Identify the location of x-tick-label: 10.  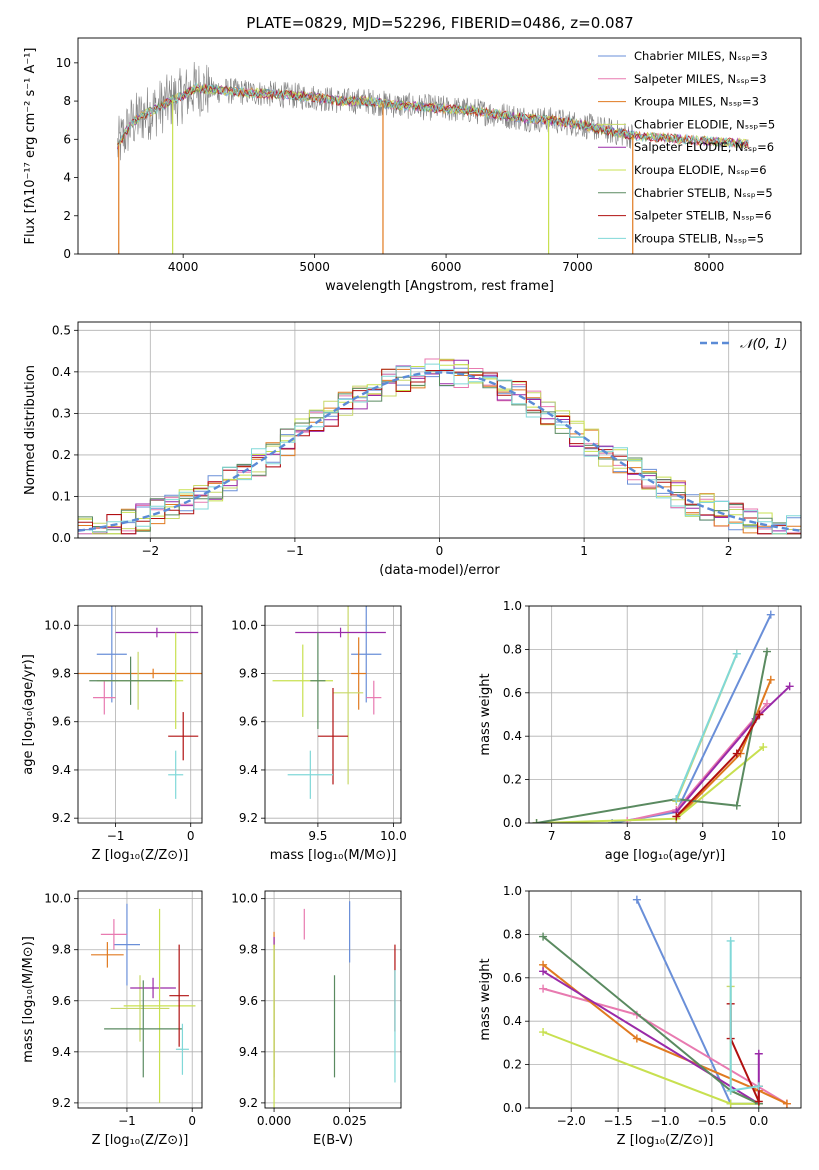
(778, 836).